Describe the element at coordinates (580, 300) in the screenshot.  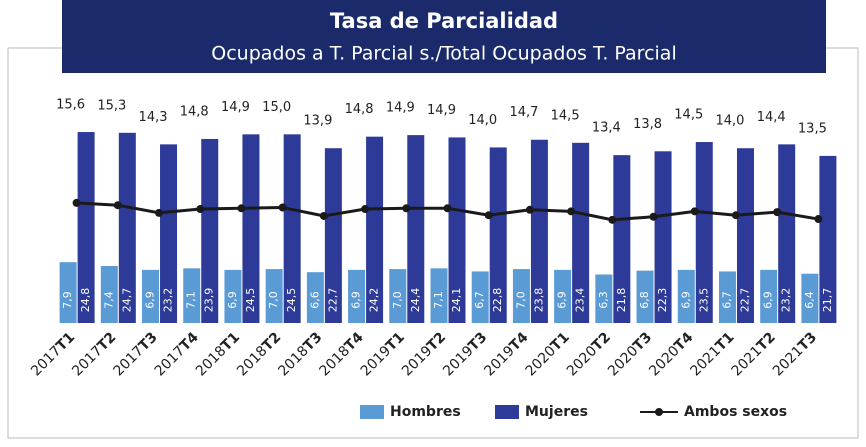
I see `bar-value-label: 23,4` at that location.